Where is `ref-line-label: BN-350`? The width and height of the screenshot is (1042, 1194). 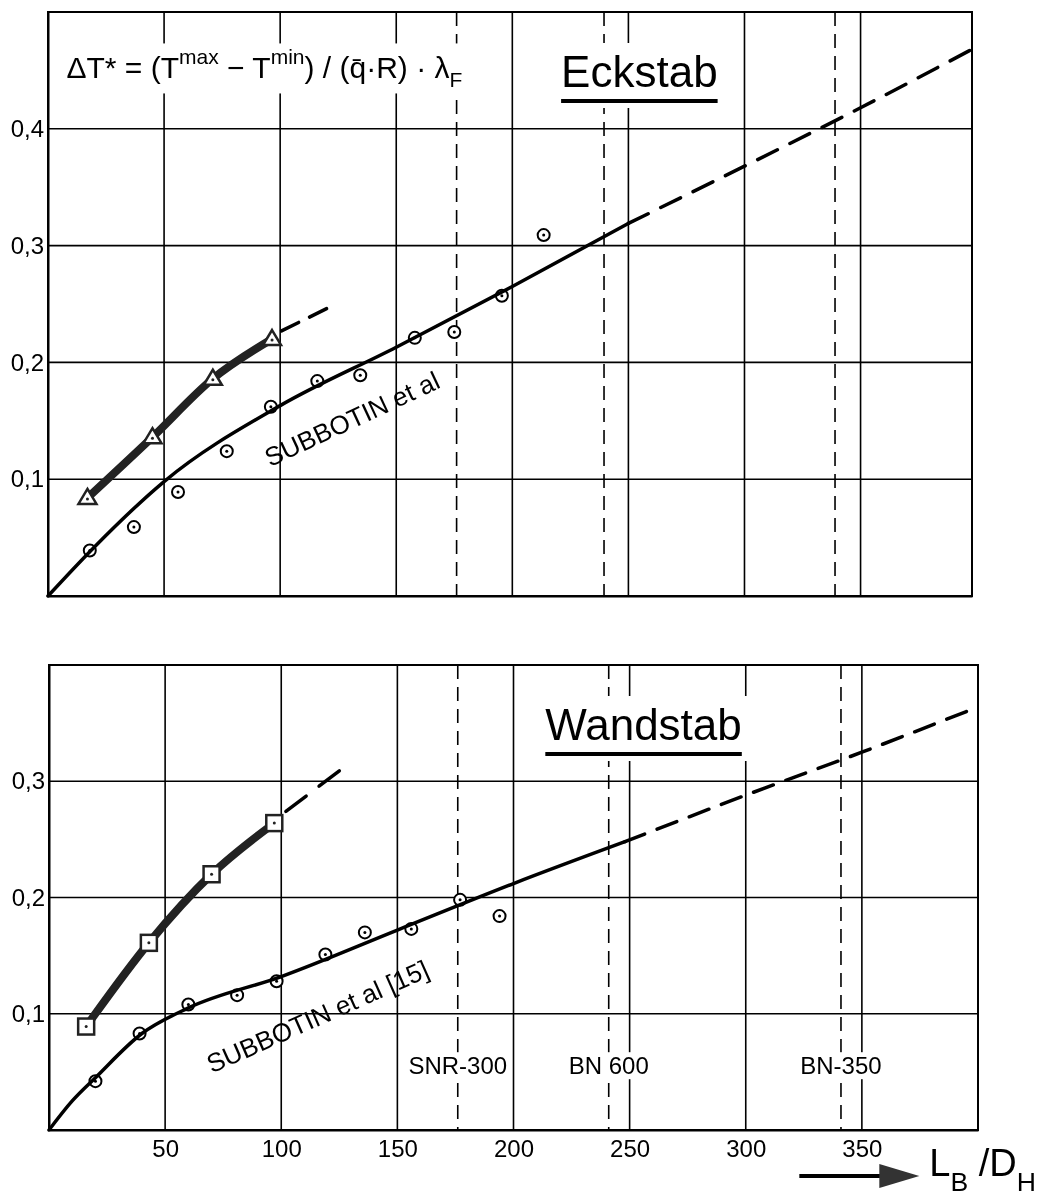 ref-line-label: BN-350 is located at coordinates (841, 1066).